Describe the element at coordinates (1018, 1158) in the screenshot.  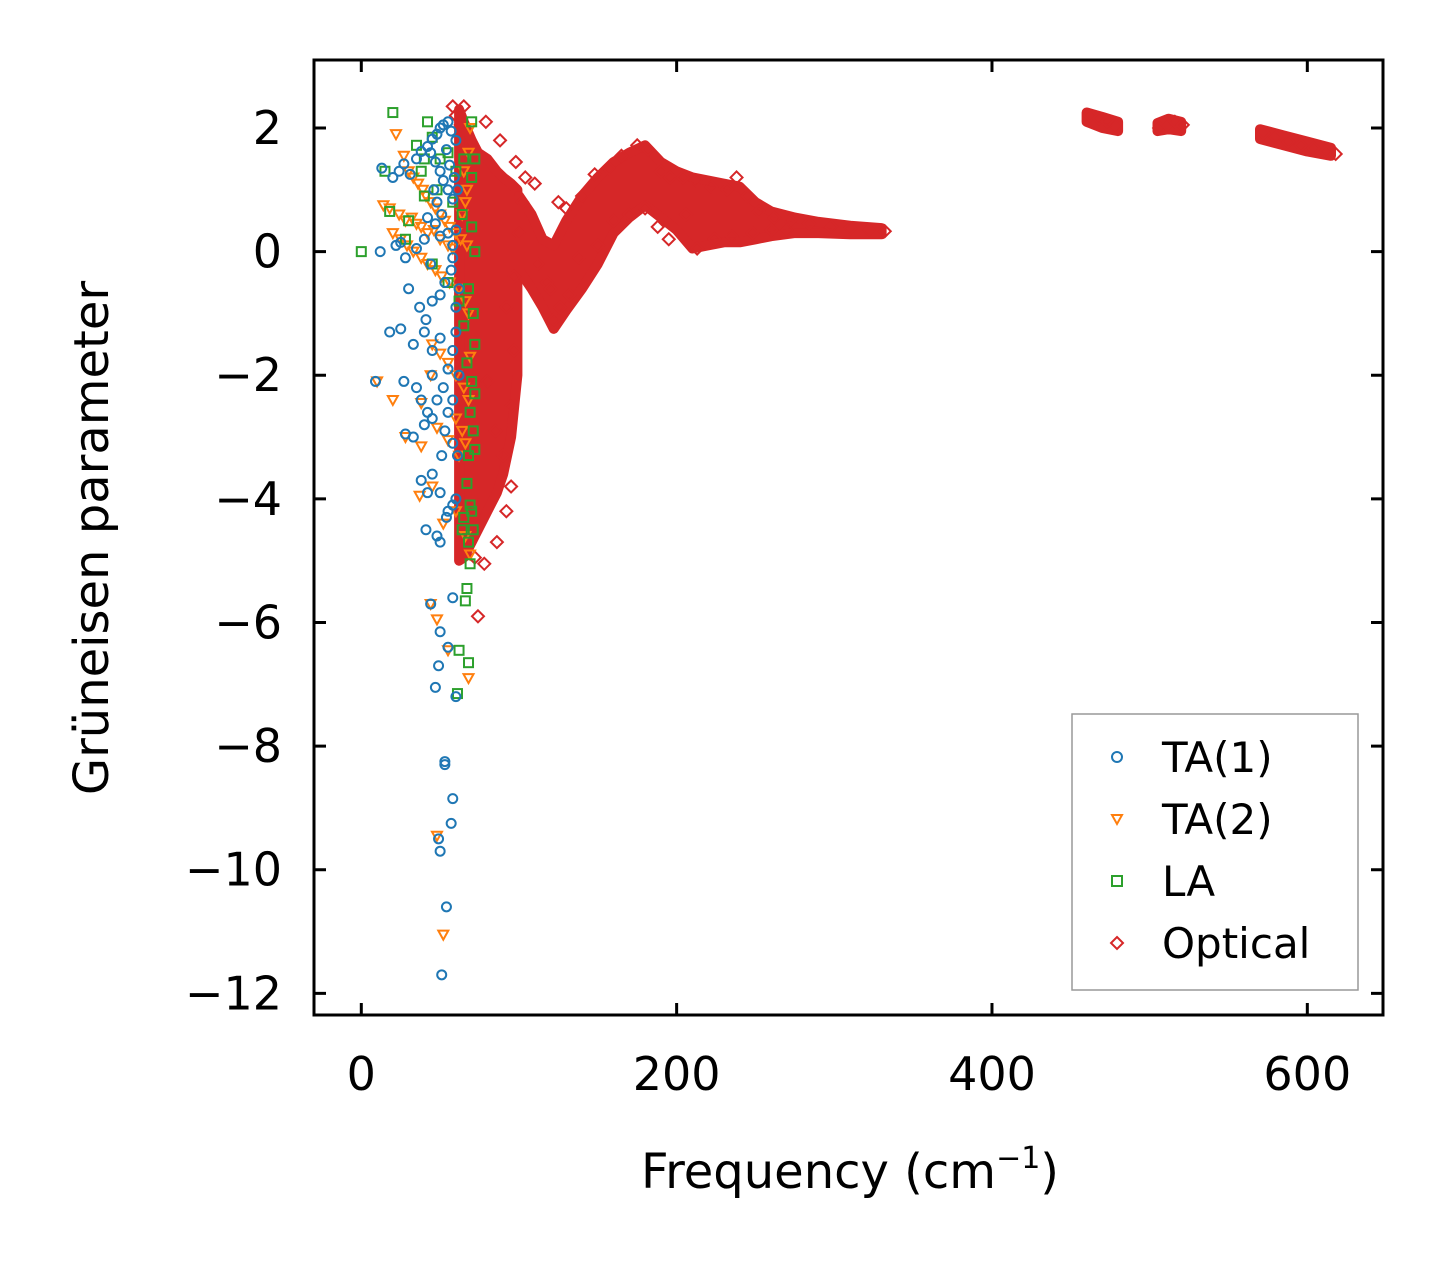
I see `x-axis-label-sup: −1` at that location.